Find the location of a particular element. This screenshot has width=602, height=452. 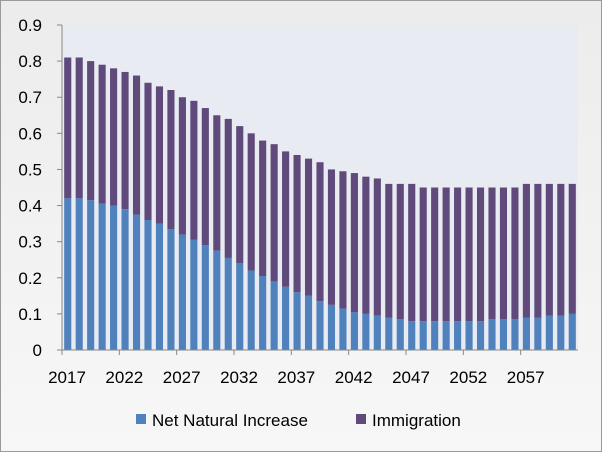

bar-net-natural-increase-2027 is located at coordinates (182, 292).